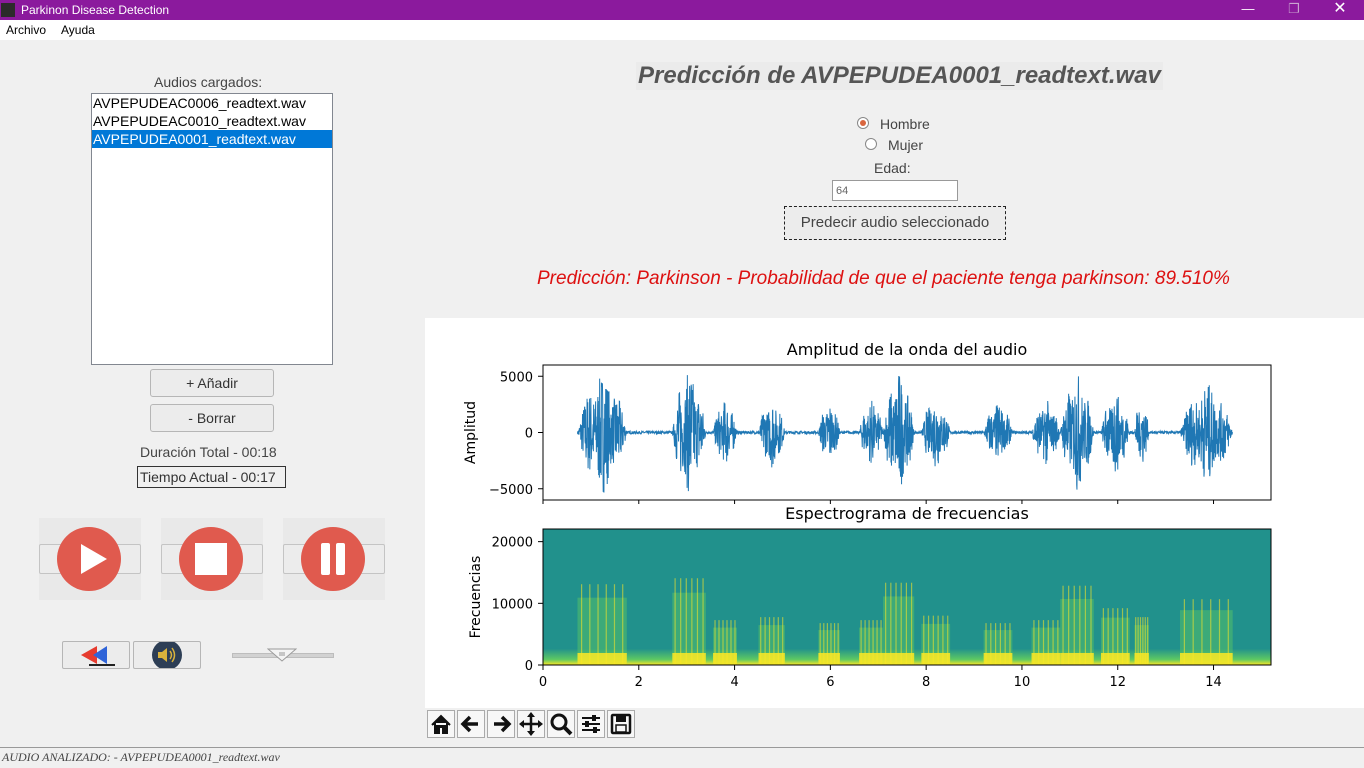  Describe the element at coordinates (531, 724) in the screenshot. I see `pan-icon` at that location.